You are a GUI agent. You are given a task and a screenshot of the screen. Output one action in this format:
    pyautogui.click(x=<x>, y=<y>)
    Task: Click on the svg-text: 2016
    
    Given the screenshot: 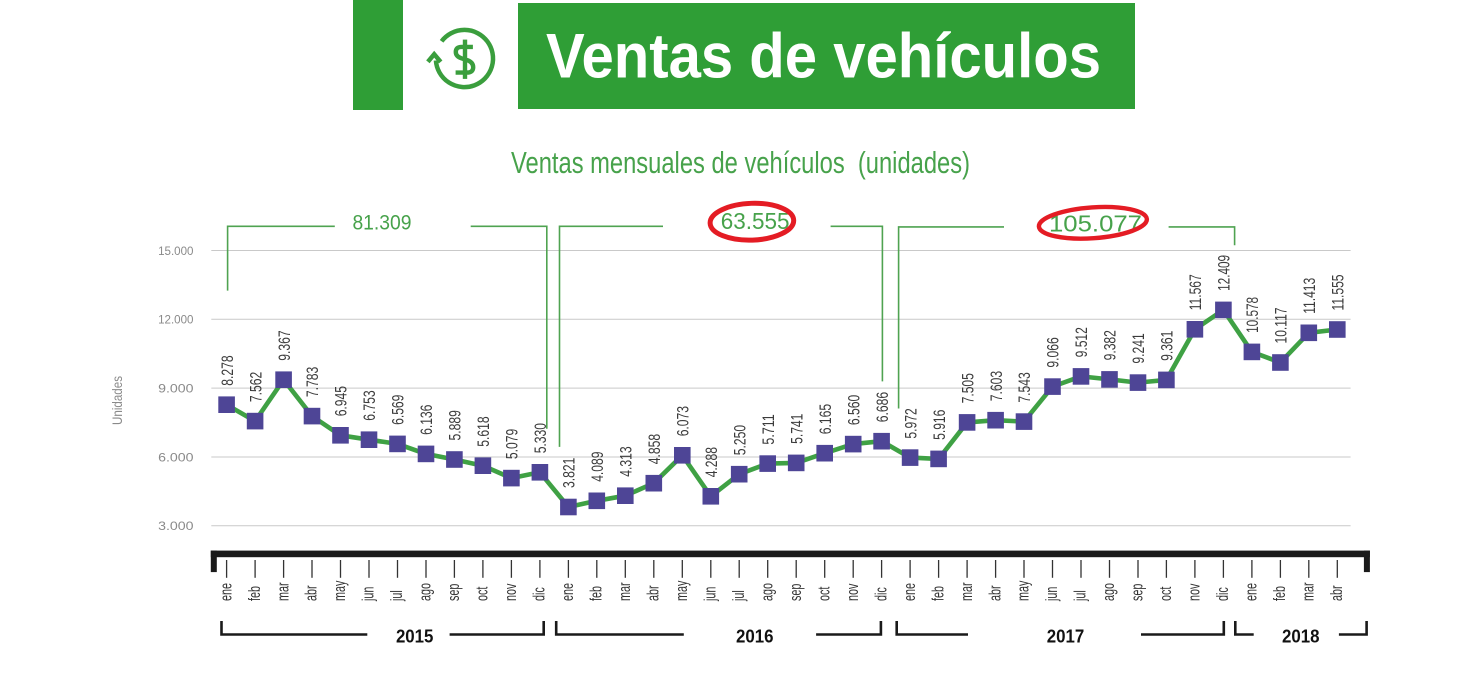 What is the action you would take?
    pyautogui.click(x=755, y=637)
    